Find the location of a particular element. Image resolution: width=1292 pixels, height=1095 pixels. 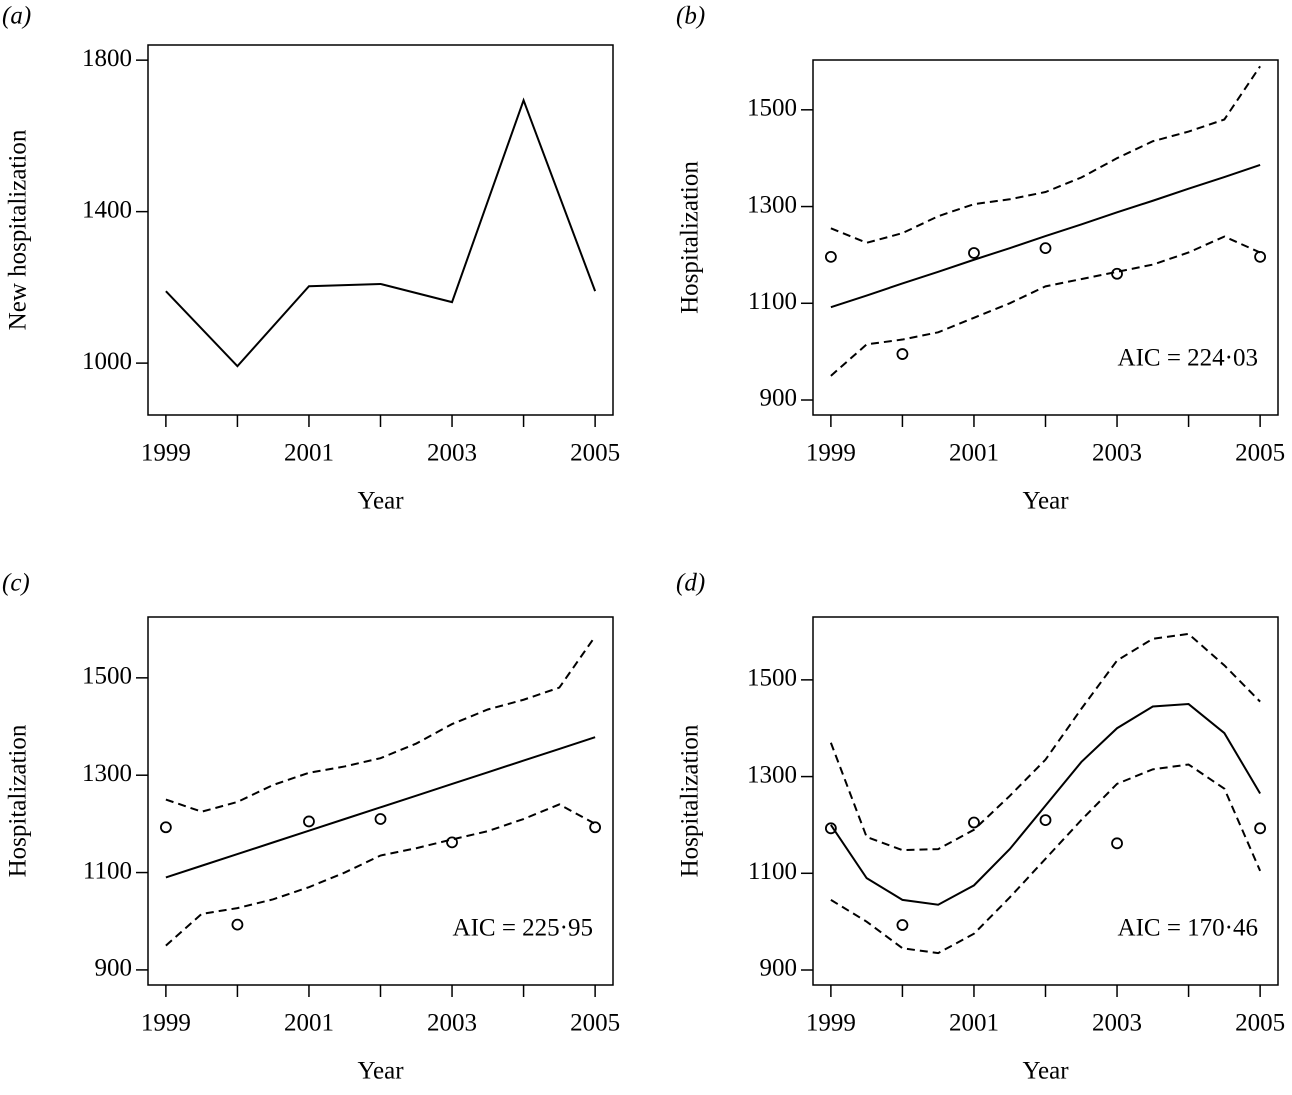

aic-annotation: AIC = 170·46 is located at coordinates (1188, 928).